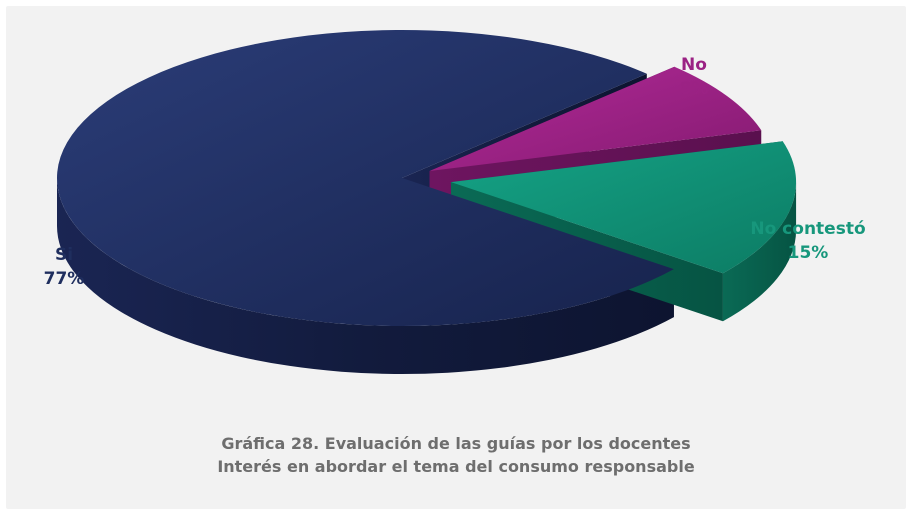  What do you see at coordinates (64, 255) in the screenshot?
I see `slice-si-category-label: Si` at bounding box center [64, 255].